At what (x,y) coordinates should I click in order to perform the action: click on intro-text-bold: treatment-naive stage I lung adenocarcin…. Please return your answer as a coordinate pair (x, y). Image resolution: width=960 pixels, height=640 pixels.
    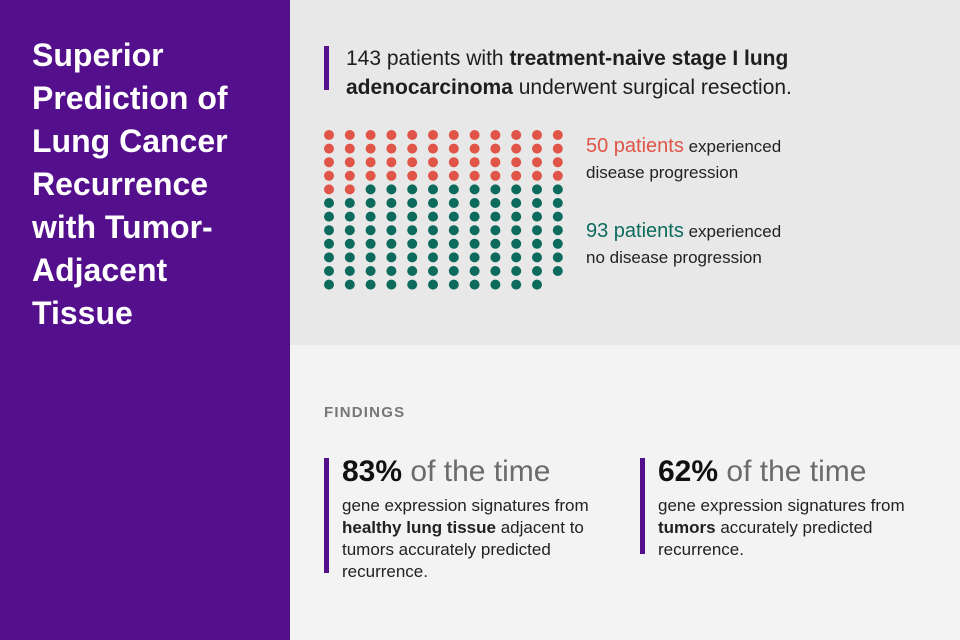
    Looking at the image, I should click on (567, 73).